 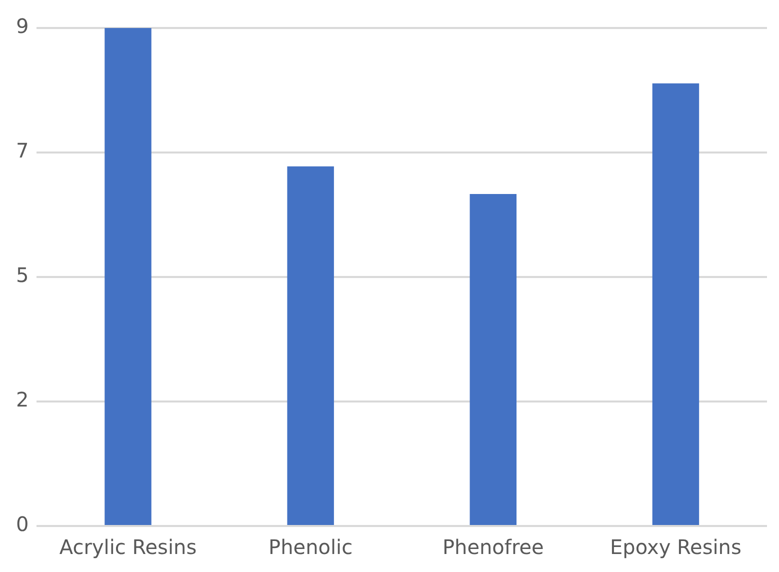 What do you see at coordinates (22, 275) in the screenshot?
I see `y-tick-label: 5` at bounding box center [22, 275].